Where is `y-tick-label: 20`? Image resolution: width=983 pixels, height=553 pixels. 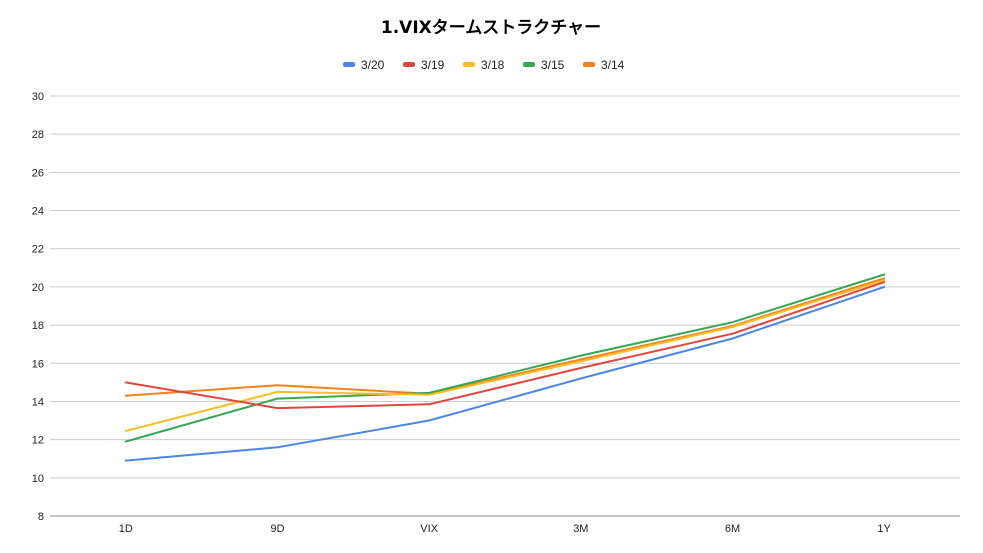
y-tick-label: 20 is located at coordinates (38, 288).